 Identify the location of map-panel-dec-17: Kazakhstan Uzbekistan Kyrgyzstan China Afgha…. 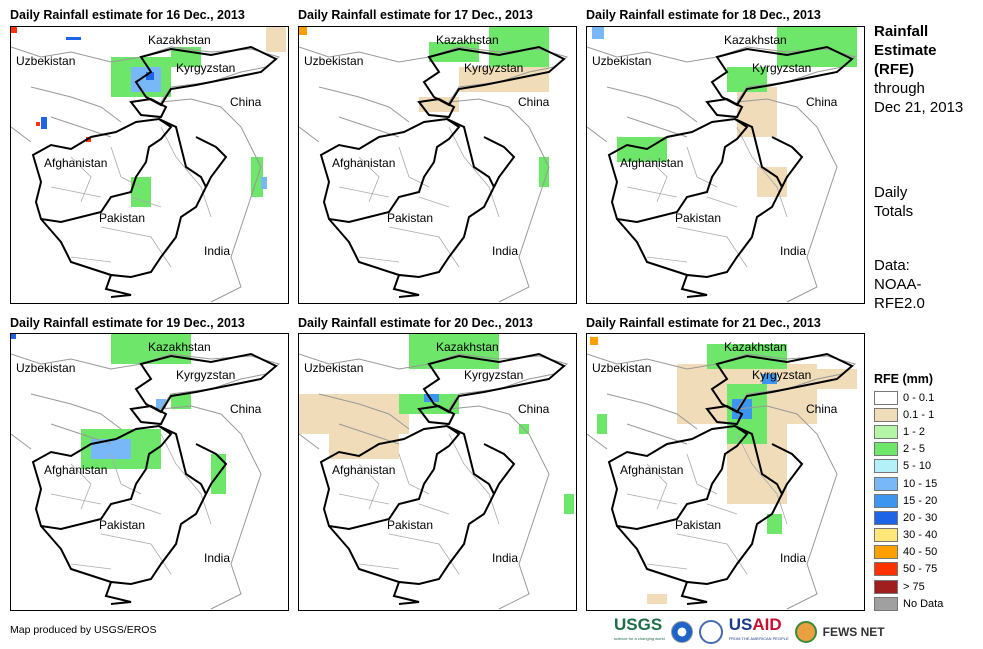
(437, 165).